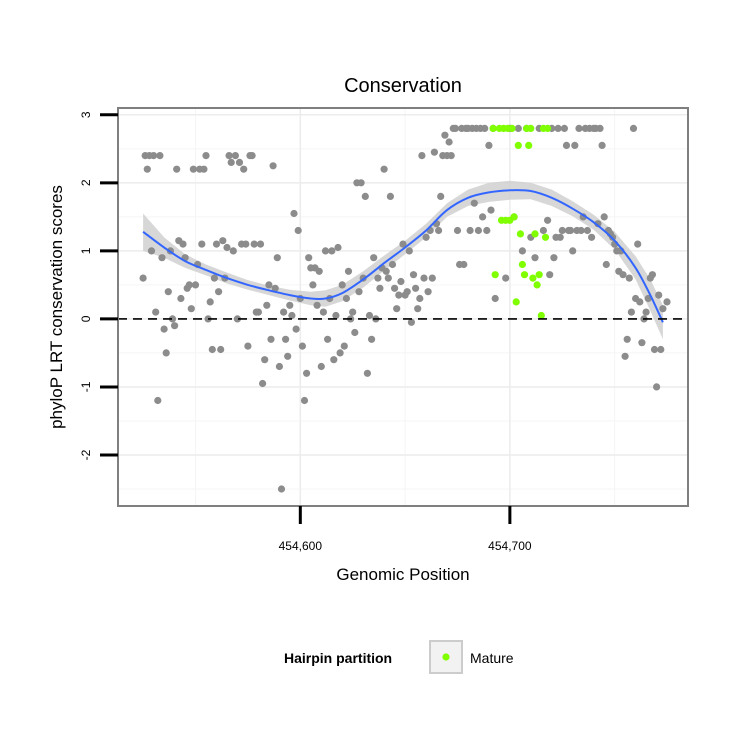  Describe the element at coordinates (492, 658) in the screenshot. I see `legend-label-mature: Mature` at that location.